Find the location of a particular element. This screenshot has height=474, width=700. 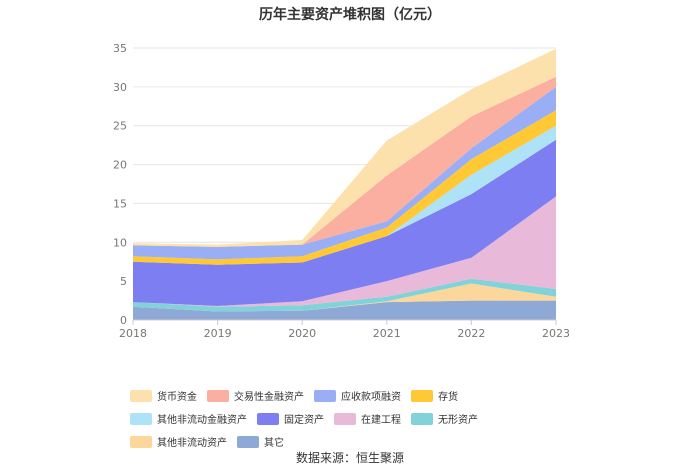

legend-item: 在建工程 is located at coordinates (367, 418).